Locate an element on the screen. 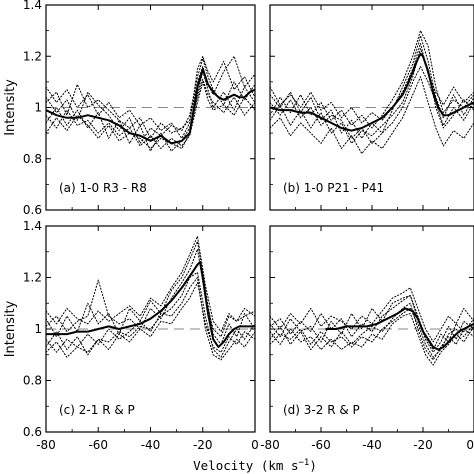 The image size is (474, 474). panel-label-a: (a) 1-0 R3 - R8 is located at coordinates (103, 188).